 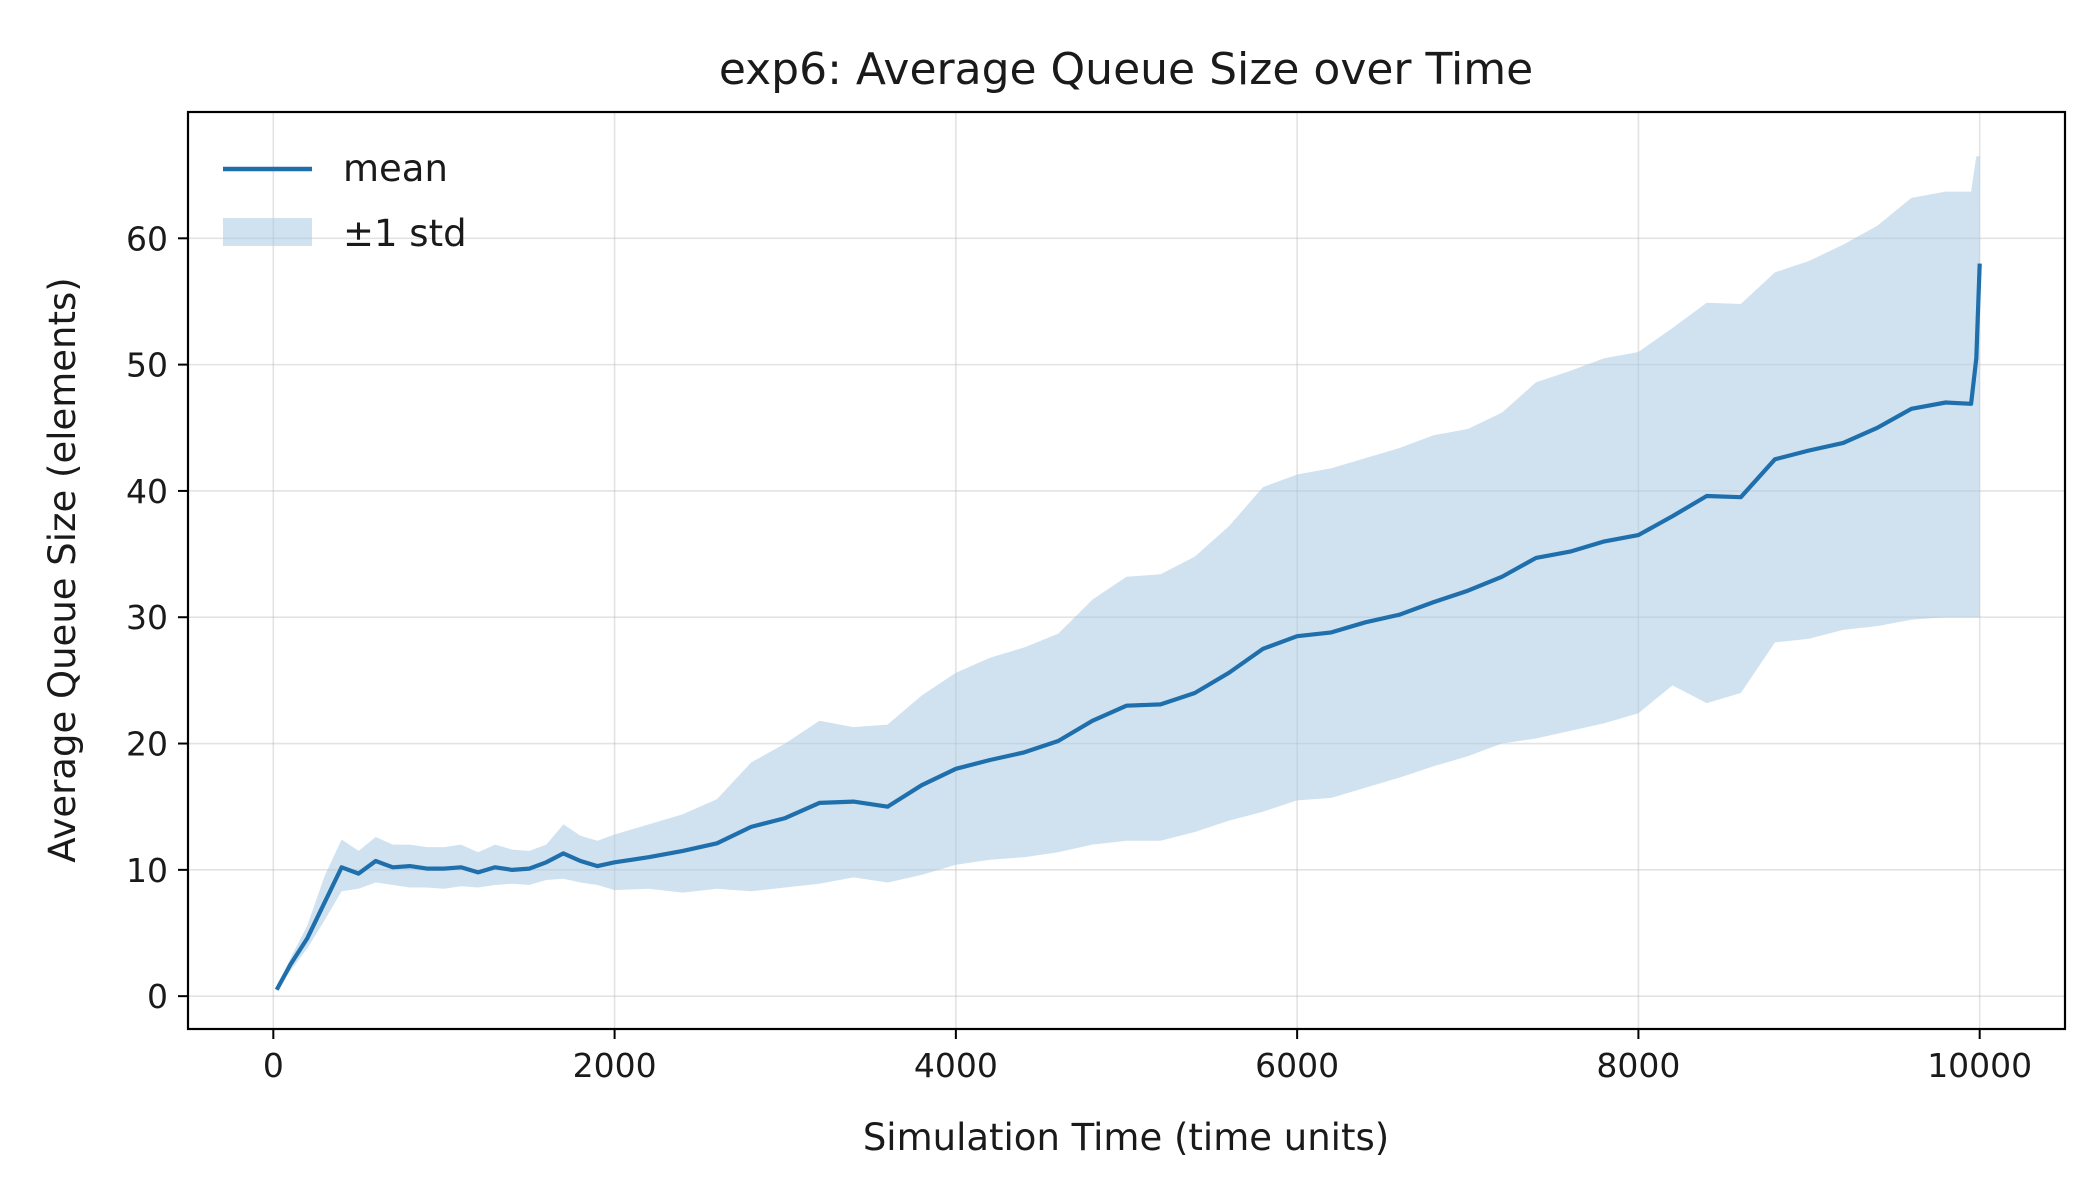 I want to click on x-tick-label: 6000, so click(x=1297, y=1065).